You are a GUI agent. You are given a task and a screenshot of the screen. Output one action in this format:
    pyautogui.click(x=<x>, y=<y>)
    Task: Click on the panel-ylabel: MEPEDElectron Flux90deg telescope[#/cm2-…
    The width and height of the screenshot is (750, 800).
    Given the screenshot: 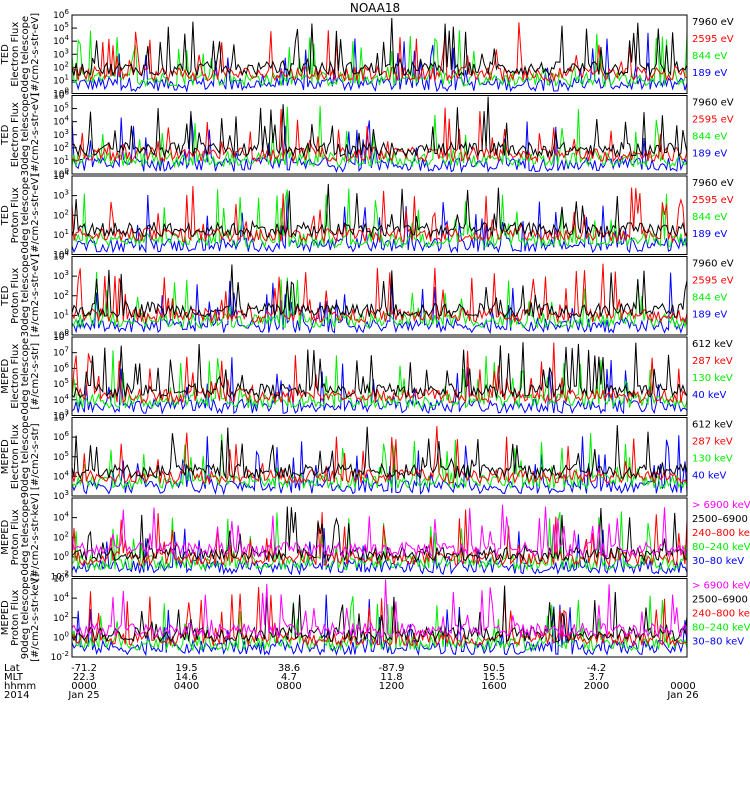 What is the action you would take?
    pyautogui.click(x=20, y=456)
    